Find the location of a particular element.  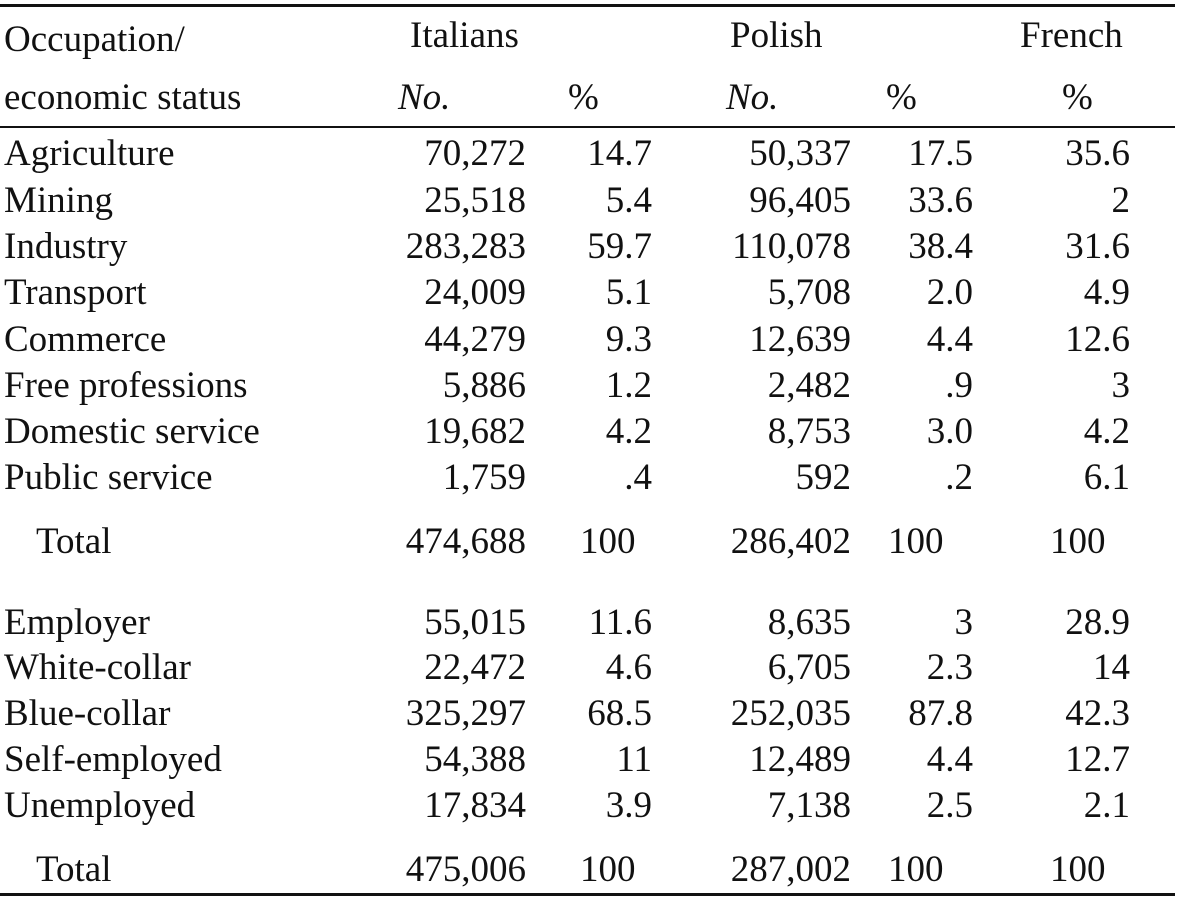

header-french: French is located at coordinates (1071, 35).